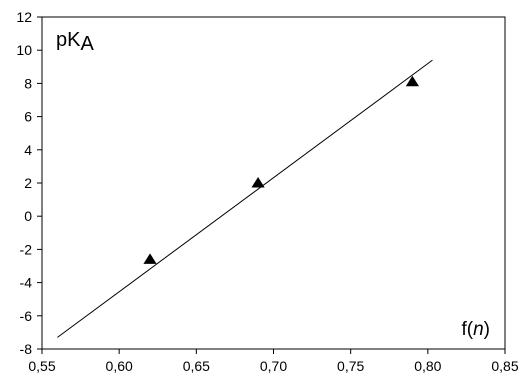 Image resolution: width=522 pixels, height=383 pixels. I want to click on x-axis-title-var: n, so click(478, 329).